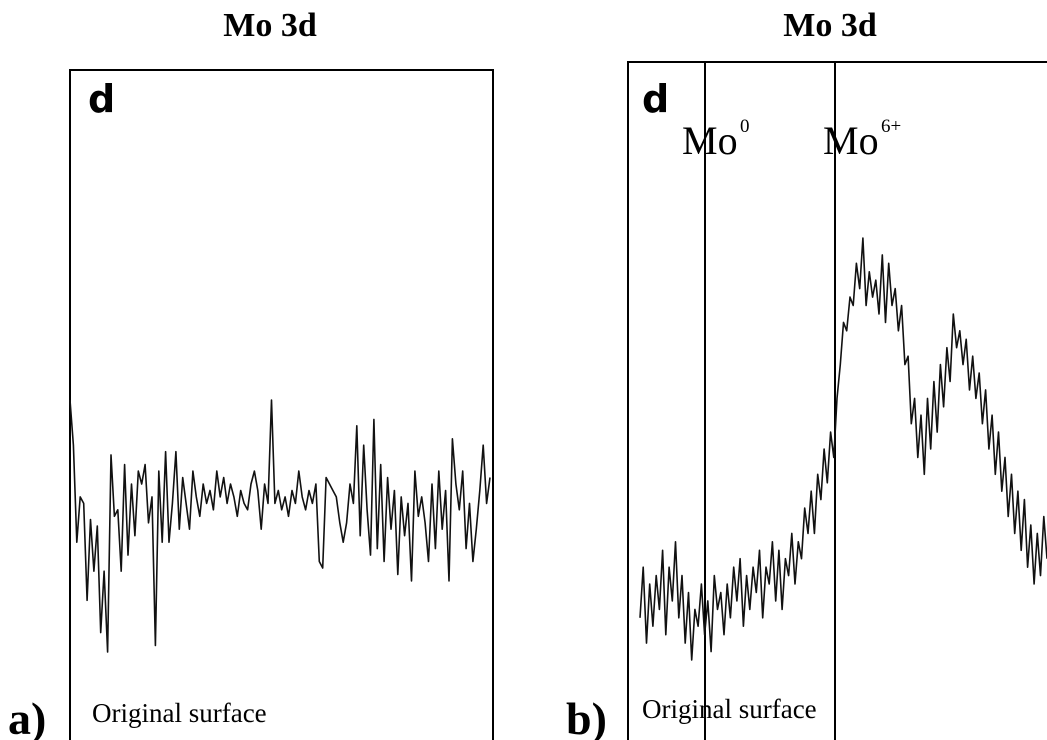  What do you see at coordinates (586, 716) in the screenshot?
I see `panel-b-label: b)` at bounding box center [586, 716].